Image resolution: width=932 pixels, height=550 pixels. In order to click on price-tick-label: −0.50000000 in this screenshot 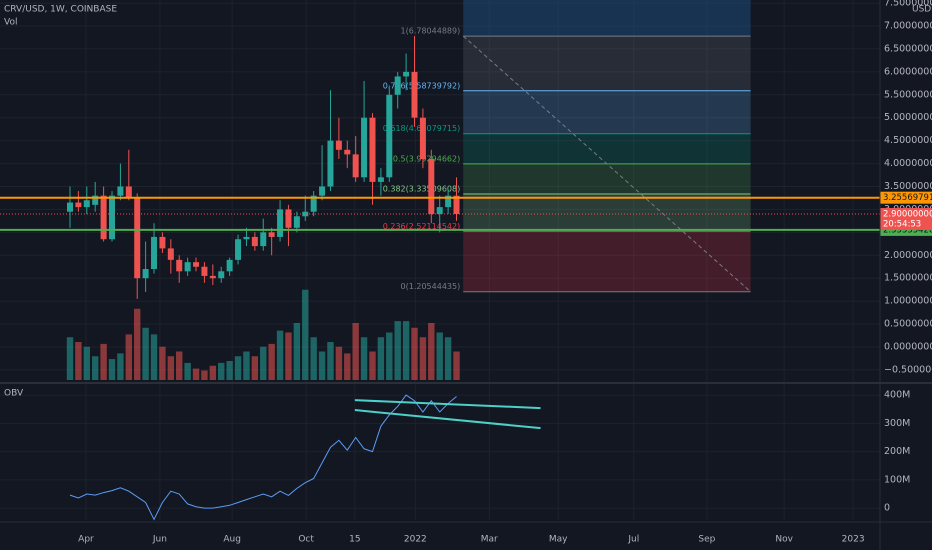, I will do `click(908, 369)`.